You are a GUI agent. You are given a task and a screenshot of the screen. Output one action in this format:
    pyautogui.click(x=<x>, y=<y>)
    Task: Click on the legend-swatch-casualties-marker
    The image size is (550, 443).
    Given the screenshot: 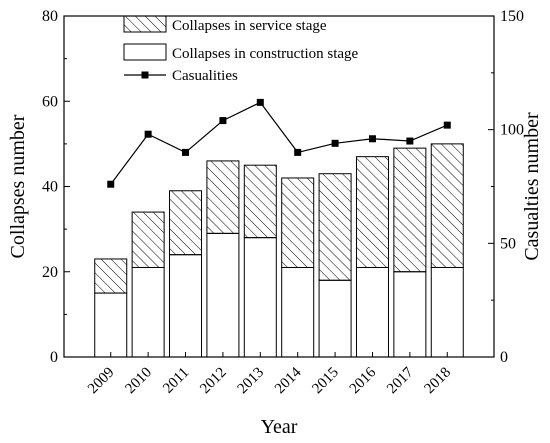 What is the action you would take?
    pyautogui.click(x=145, y=75)
    